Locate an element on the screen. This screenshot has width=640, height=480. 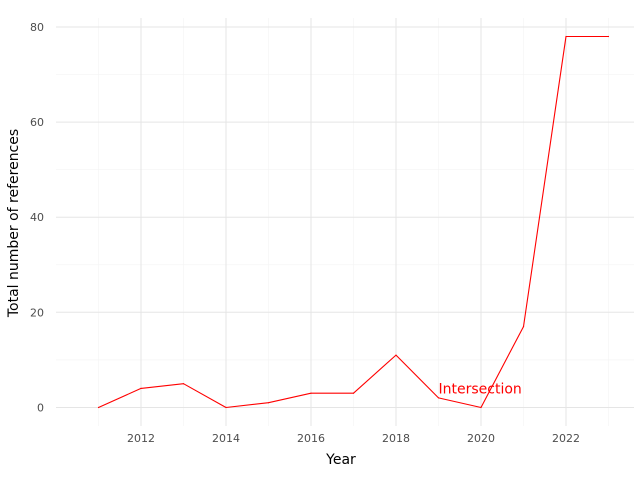
x-tick-label: 2016 is located at coordinates (311, 438).